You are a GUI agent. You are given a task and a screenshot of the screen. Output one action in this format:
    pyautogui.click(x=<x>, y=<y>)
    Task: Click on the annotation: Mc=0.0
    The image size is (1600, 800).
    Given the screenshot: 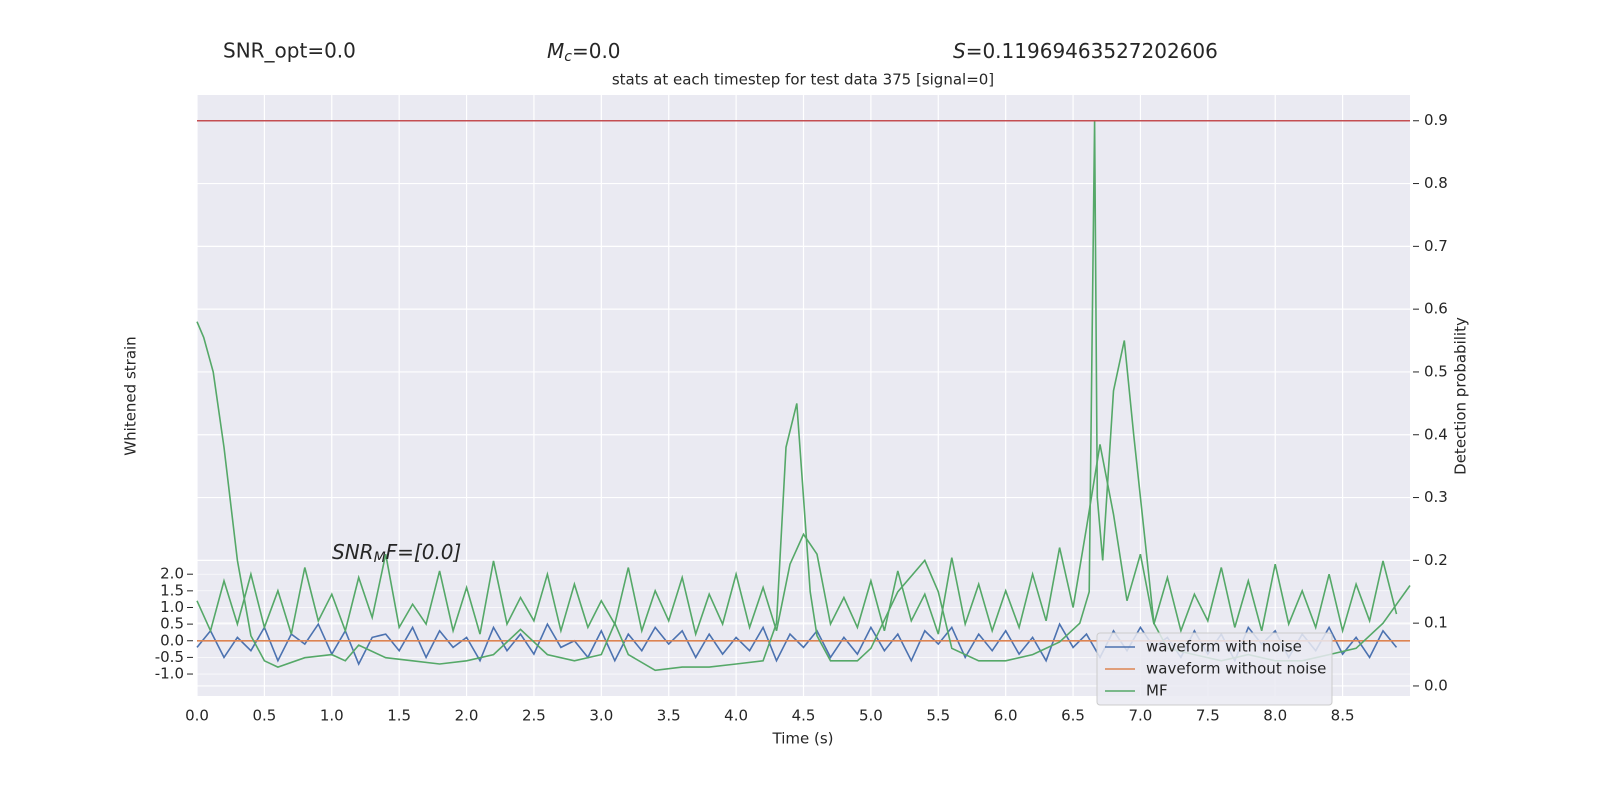 What is the action you would take?
    pyautogui.click(x=584, y=52)
    